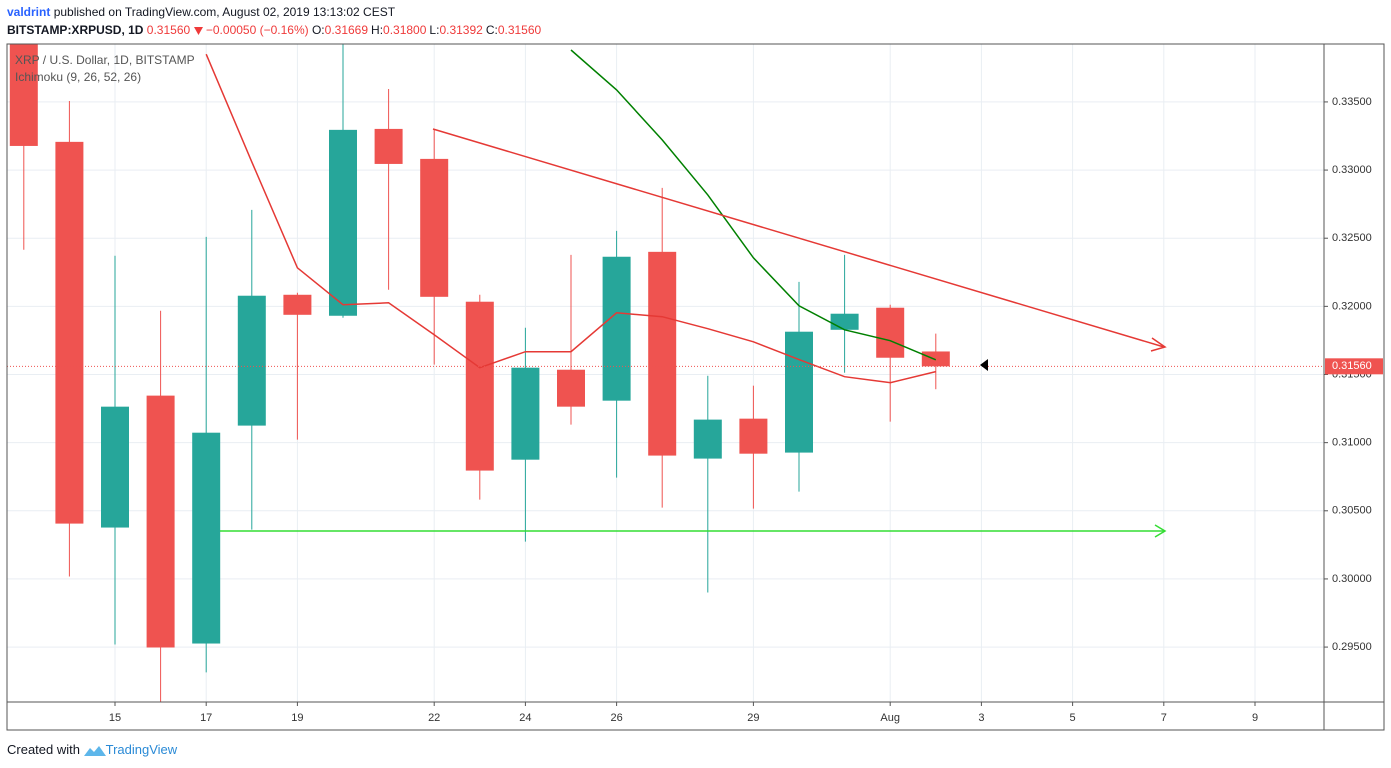 The image size is (1391, 768). What do you see at coordinates (1352, 306) in the screenshot?
I see `y-tick-label: 0.32000` at bounding box center [1352, 306].